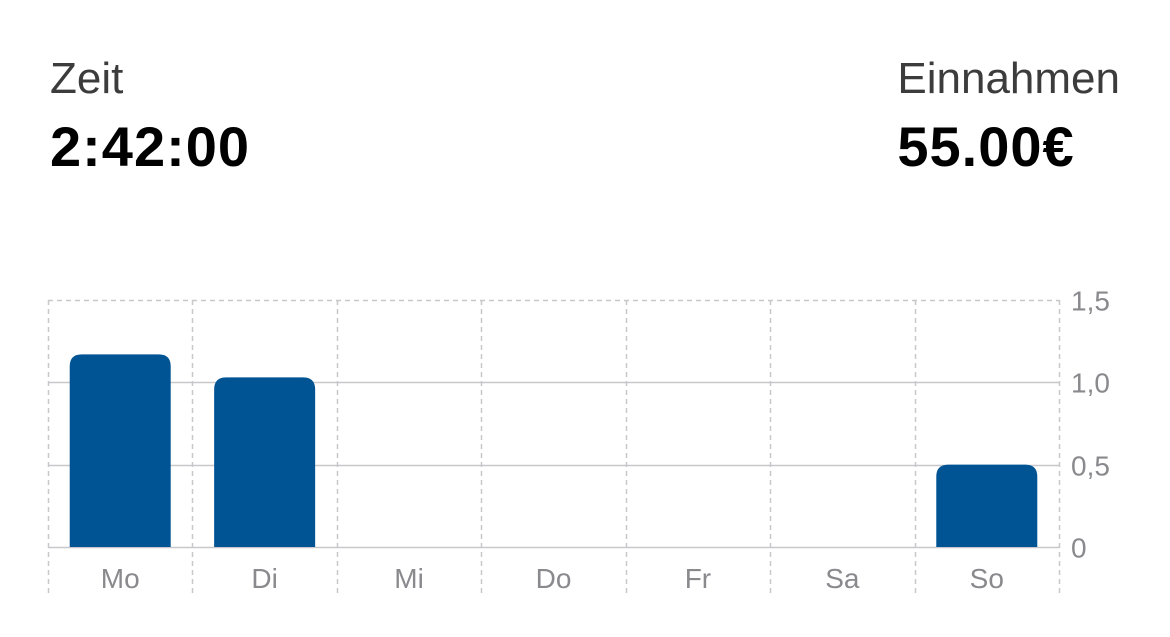 The image size is (1170, 637). Describe the element at coordinates (1090, 383) in the screenshot. I see `y-tick-label: 1,0` at that location.